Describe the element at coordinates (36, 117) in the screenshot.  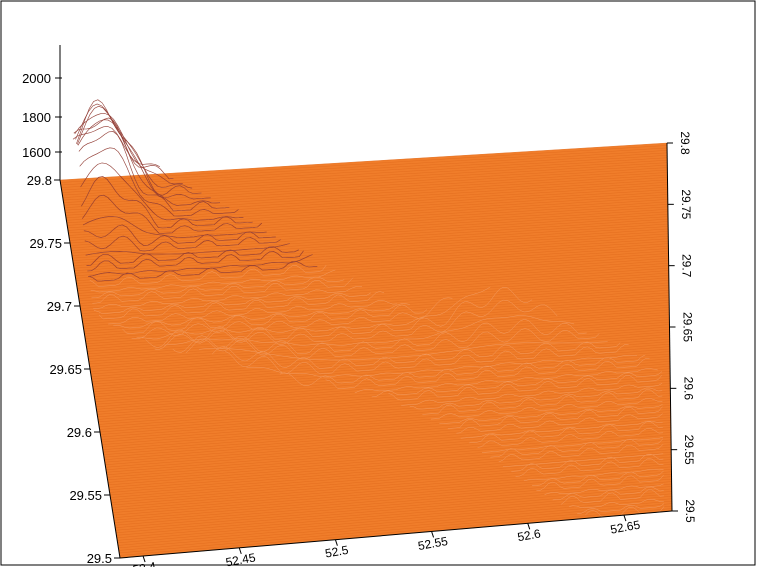
I see `z-tick-label: 1800` at that location.